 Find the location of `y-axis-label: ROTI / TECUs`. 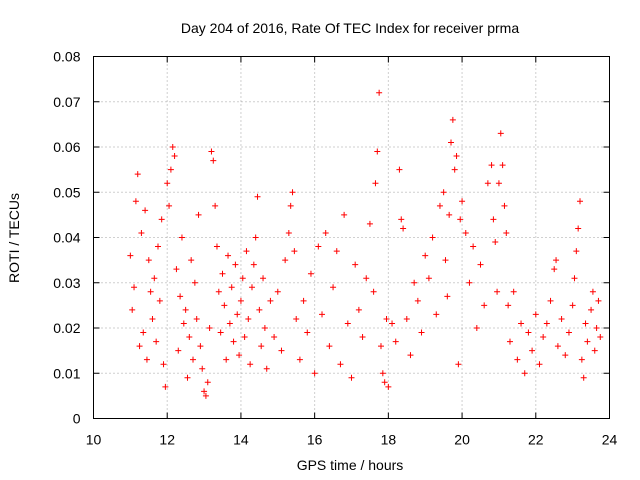

y-axis-label: ROTI / TECUs is located at coordinates (14, 238).